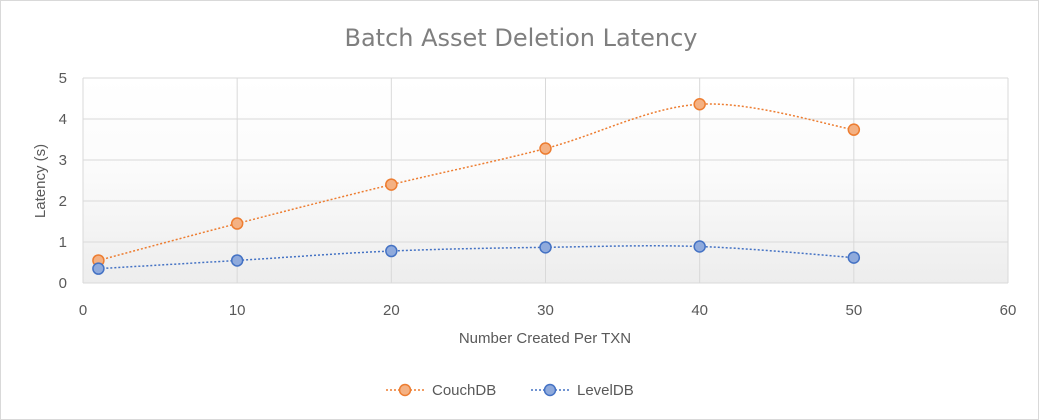 This screenshot has width=1039, height=420. Describe the element at coordinates (63, 283) in the screenshot. I see `y-tick-label: 0` at that location.